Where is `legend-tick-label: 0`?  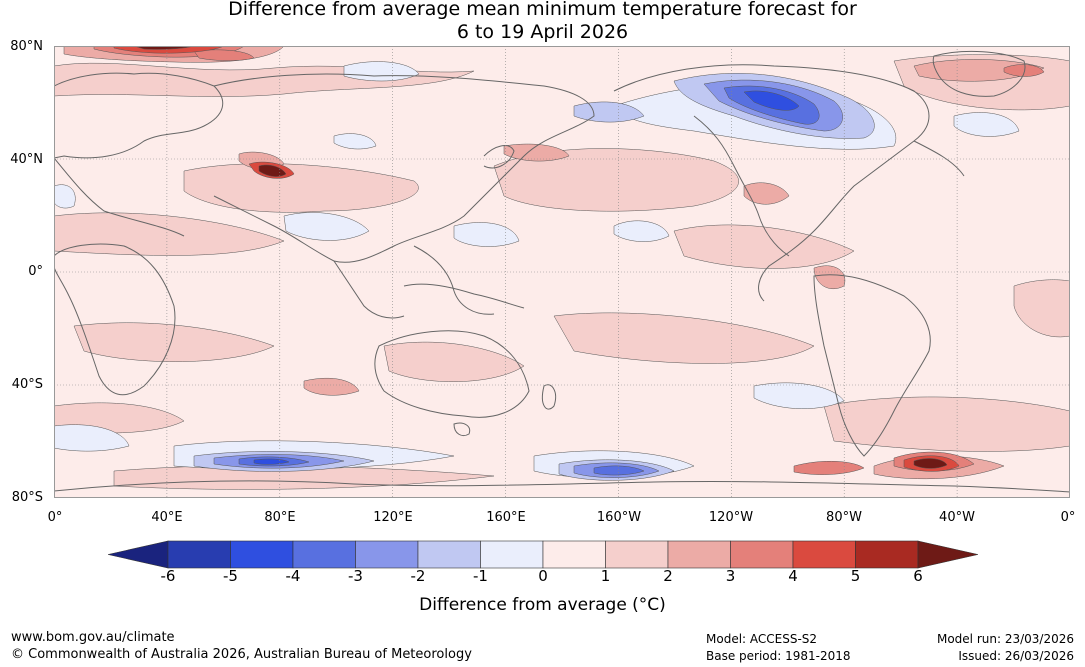 legend-tick-label: 0 is located at coordinates (543, 576).